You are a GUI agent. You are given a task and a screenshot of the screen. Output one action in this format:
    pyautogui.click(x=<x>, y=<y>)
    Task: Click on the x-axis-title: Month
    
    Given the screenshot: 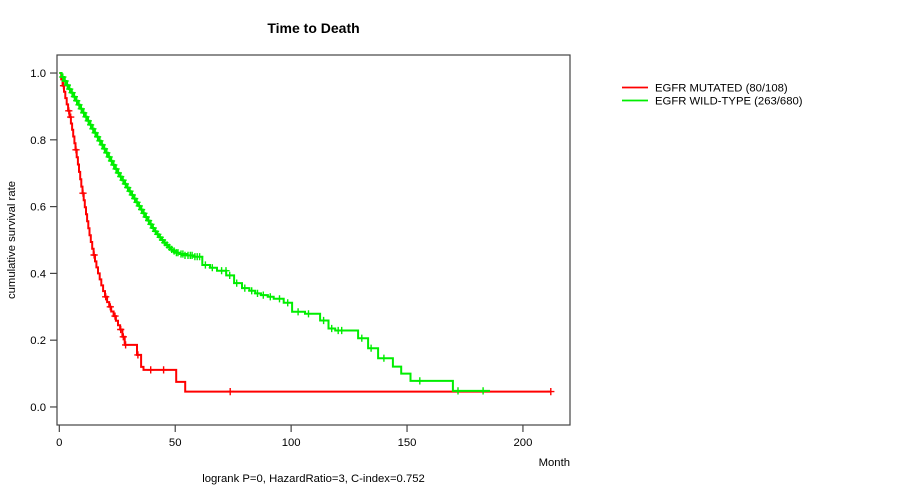 What is the action you would take?
    pyautogui.click(x=554, y=463)
    